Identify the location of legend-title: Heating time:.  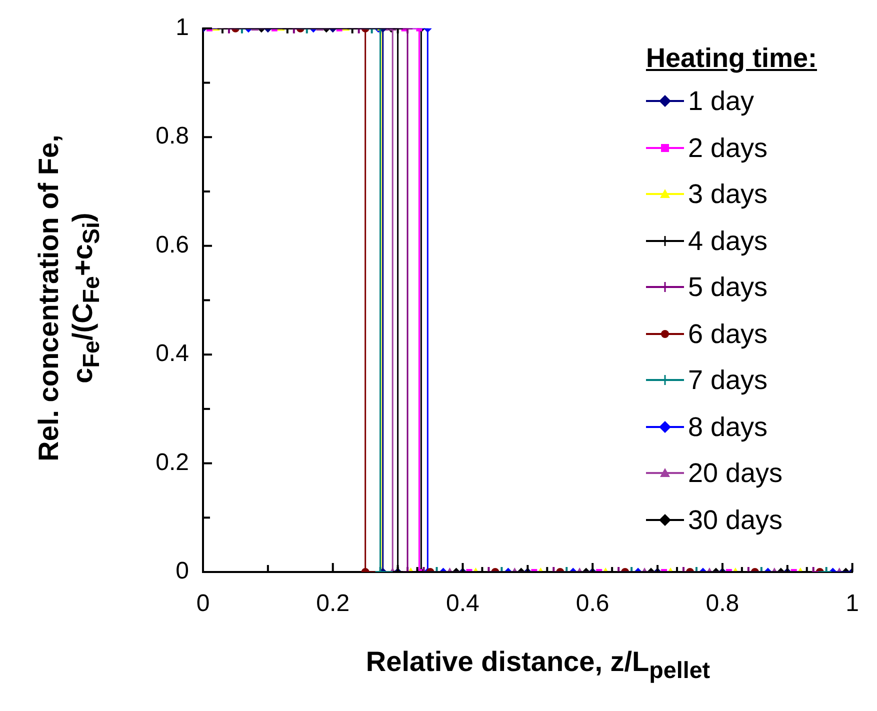
(731, 58).